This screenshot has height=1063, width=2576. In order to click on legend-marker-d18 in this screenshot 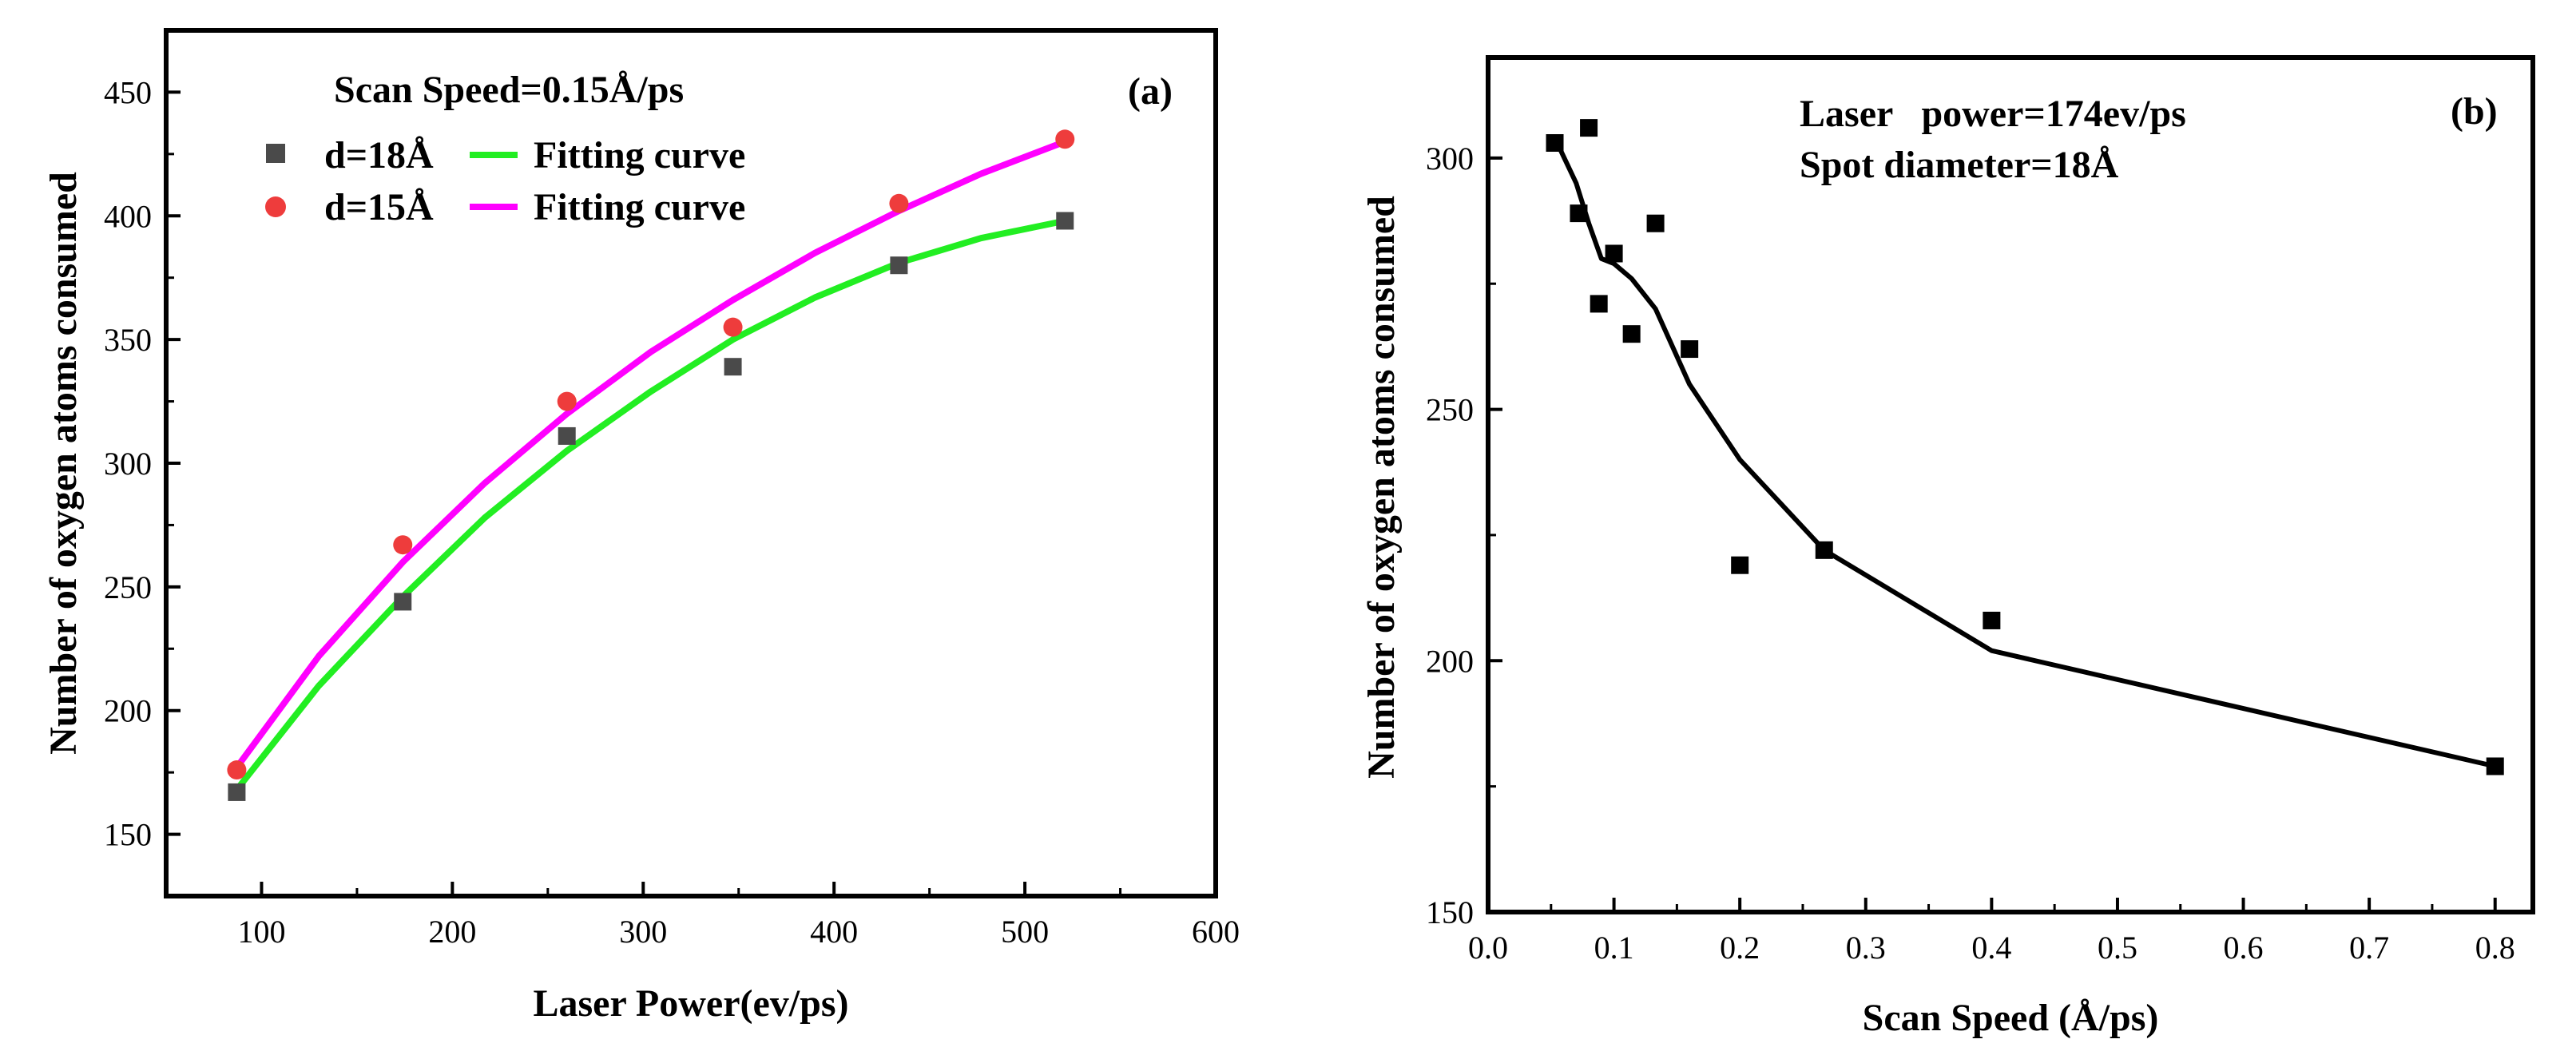, I will do `click(275, 153)`.